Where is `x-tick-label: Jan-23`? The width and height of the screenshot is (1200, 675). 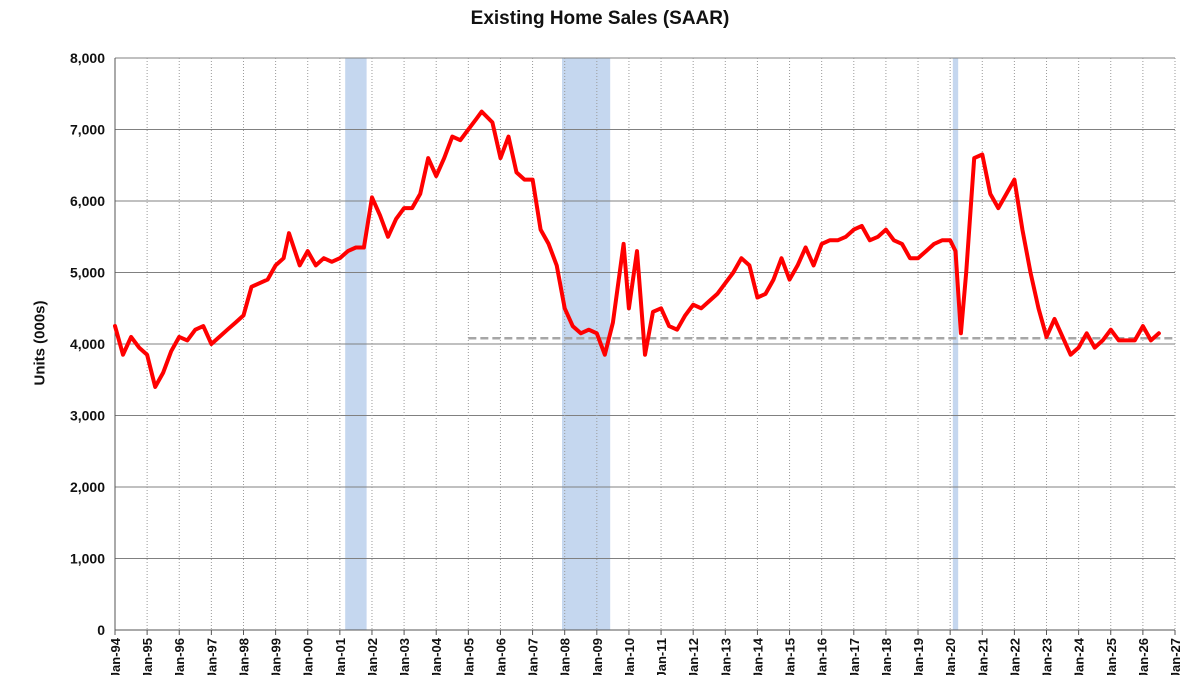 x-tick-label: Jan-23 is located at coordinates (1047, 656).